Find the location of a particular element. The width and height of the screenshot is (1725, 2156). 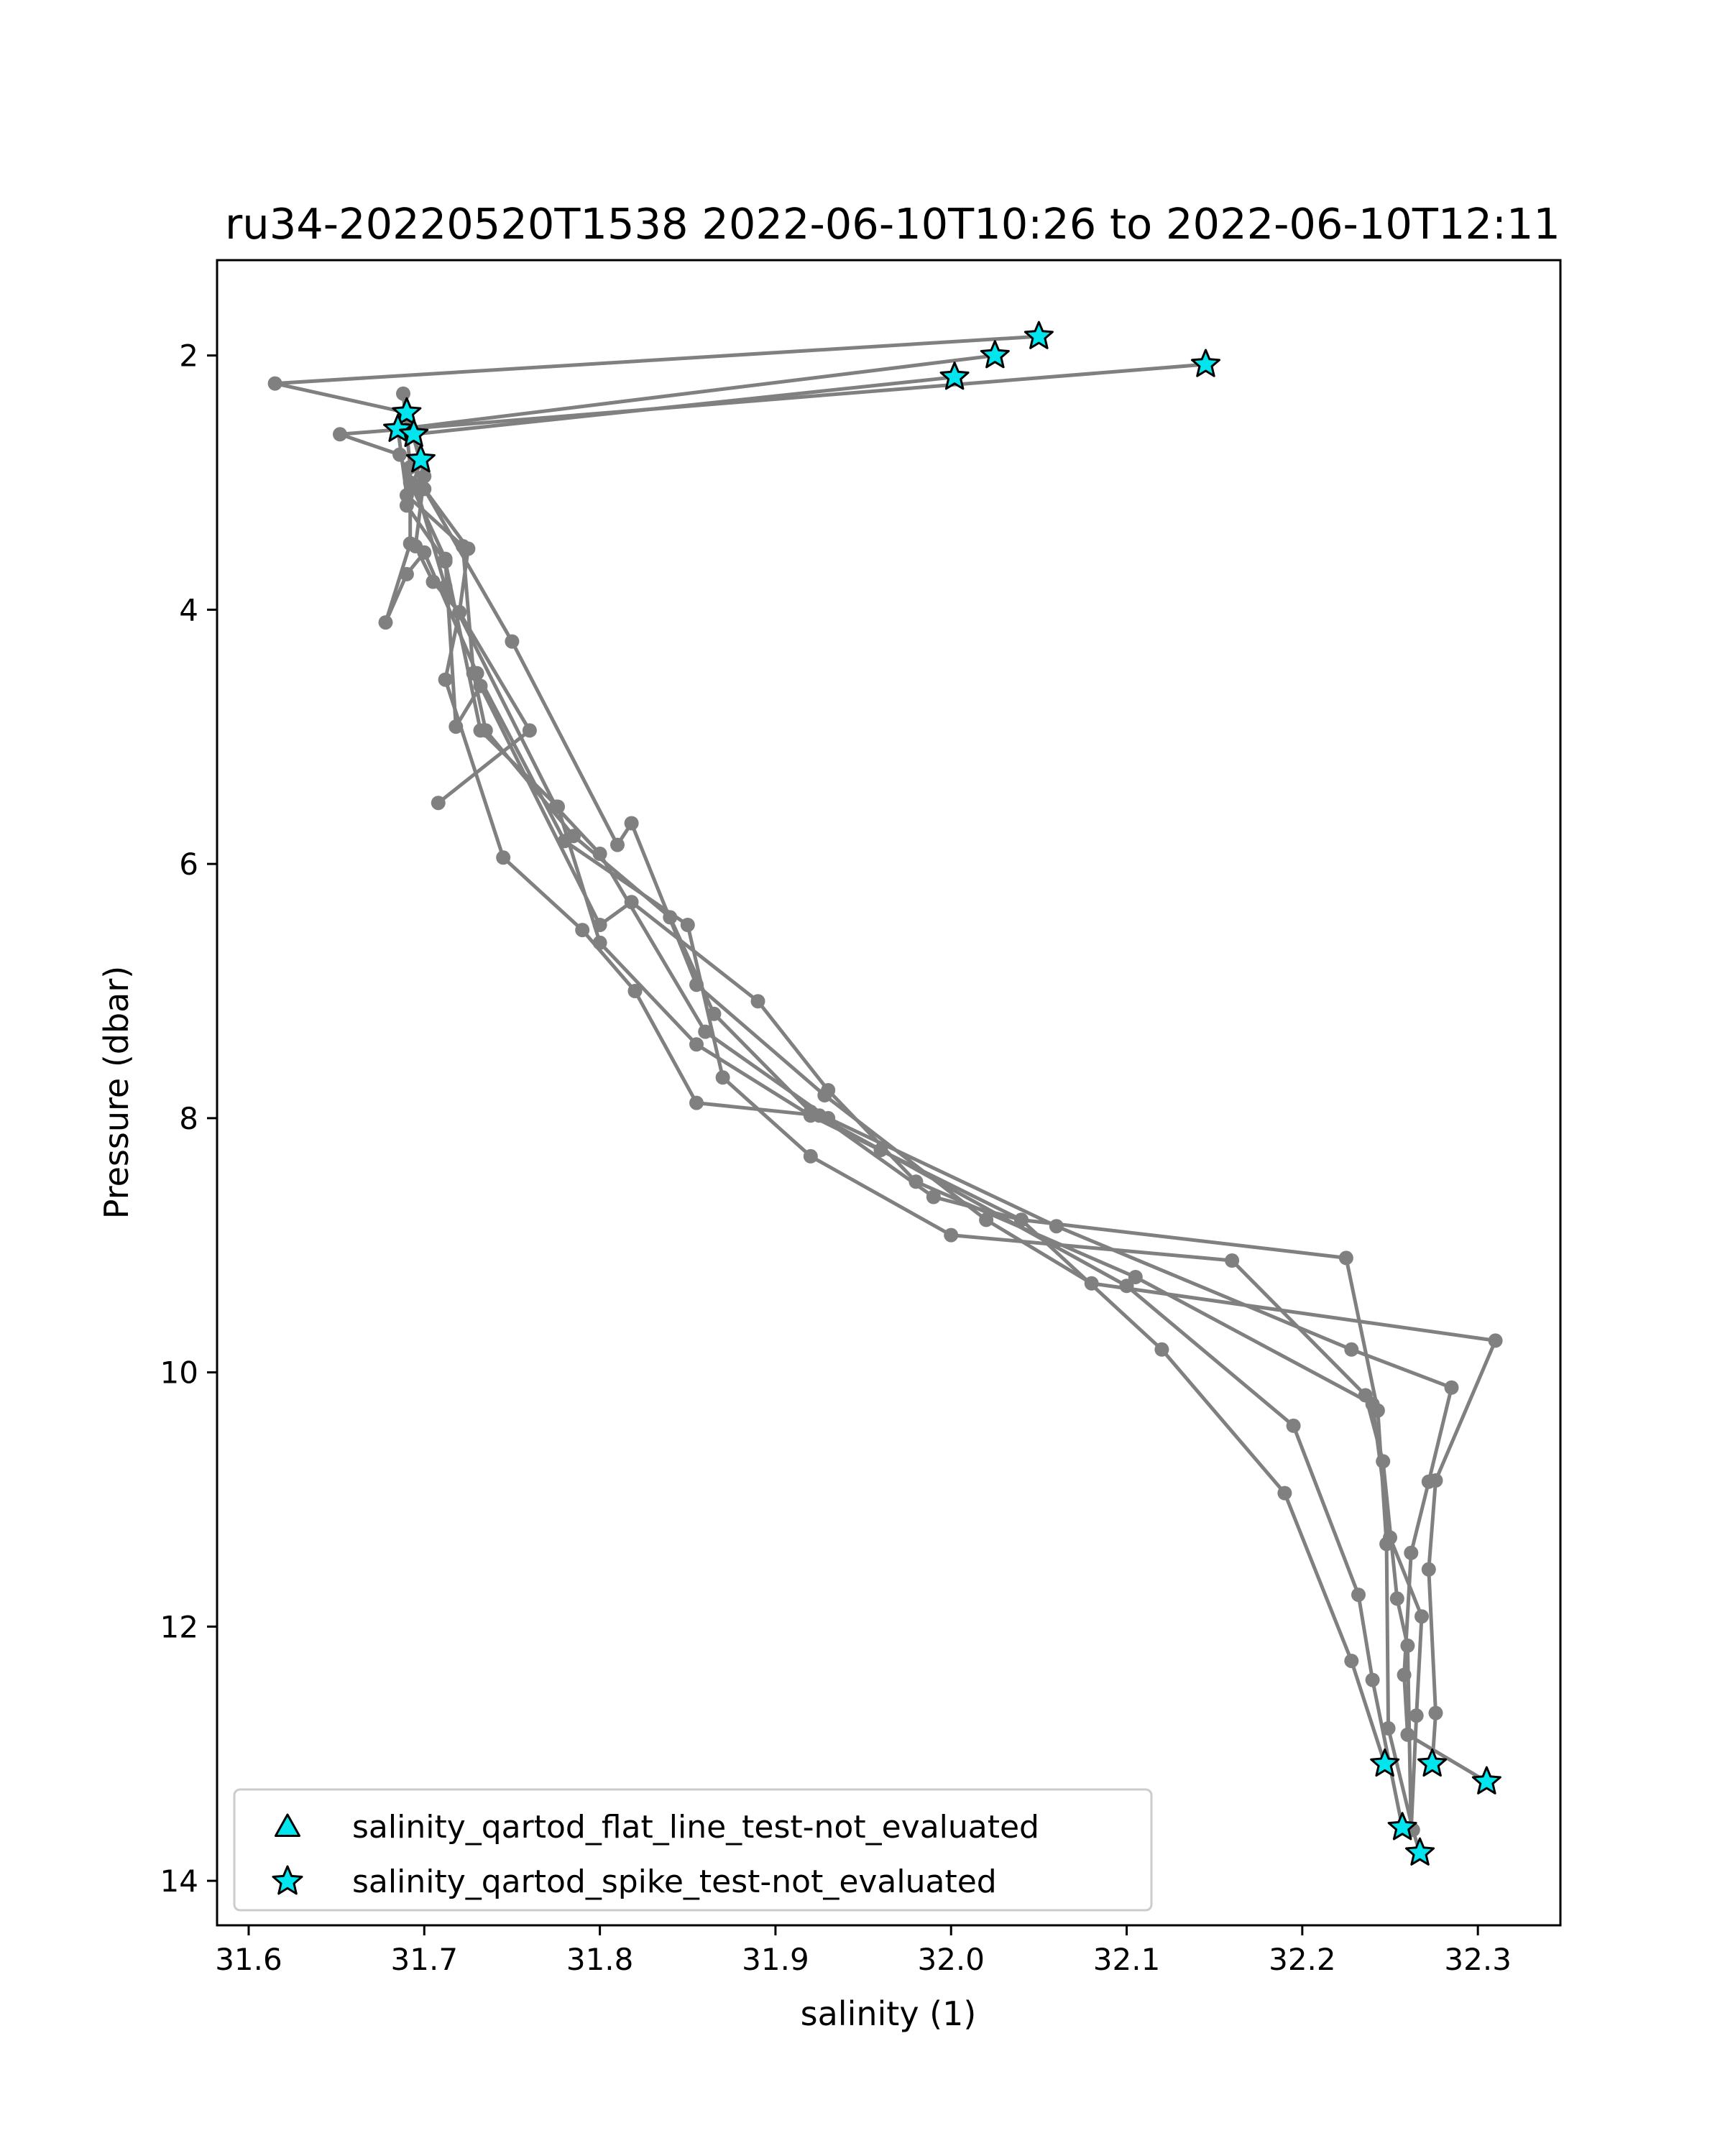

x-tick-label: 31.7 is located at coordinates (425, 1959).